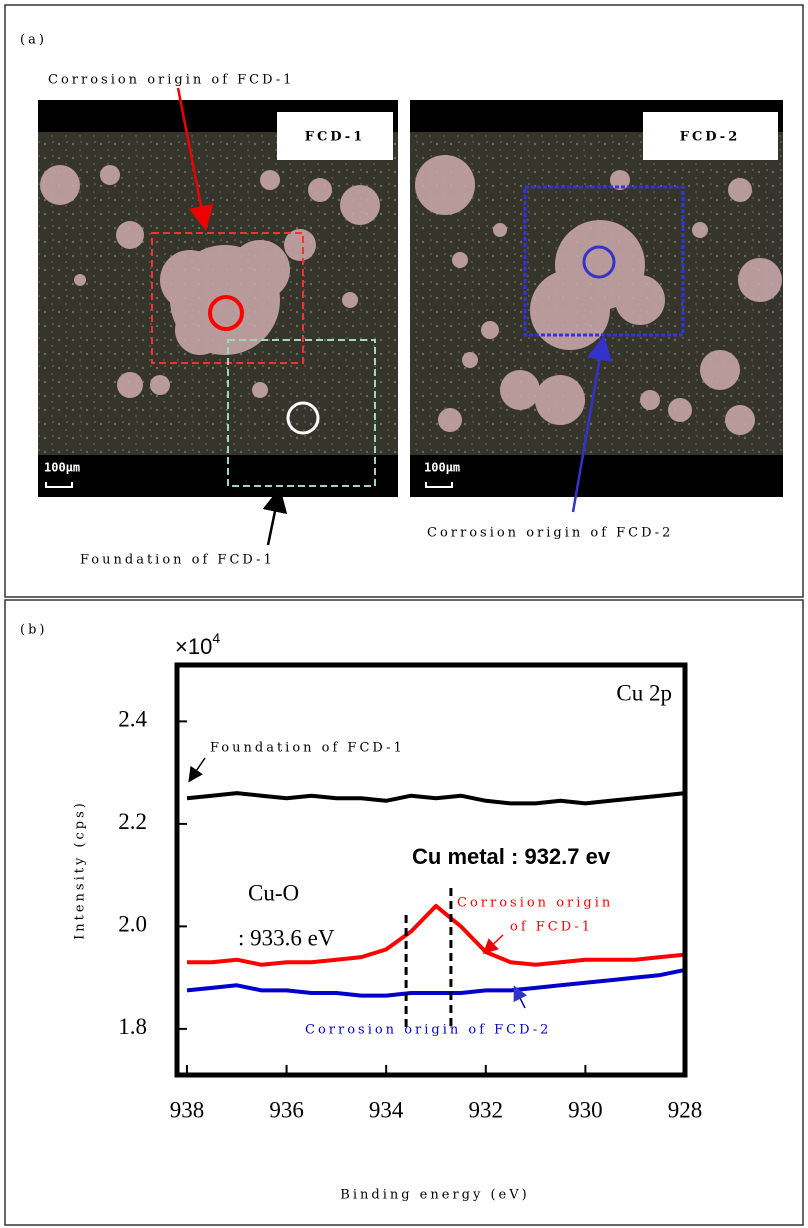 This screenshot has height=1228, width=808. Describe the element at coordinates (132, 924) in the screenshot. I see `y-tick-label: 2.0` at that location.